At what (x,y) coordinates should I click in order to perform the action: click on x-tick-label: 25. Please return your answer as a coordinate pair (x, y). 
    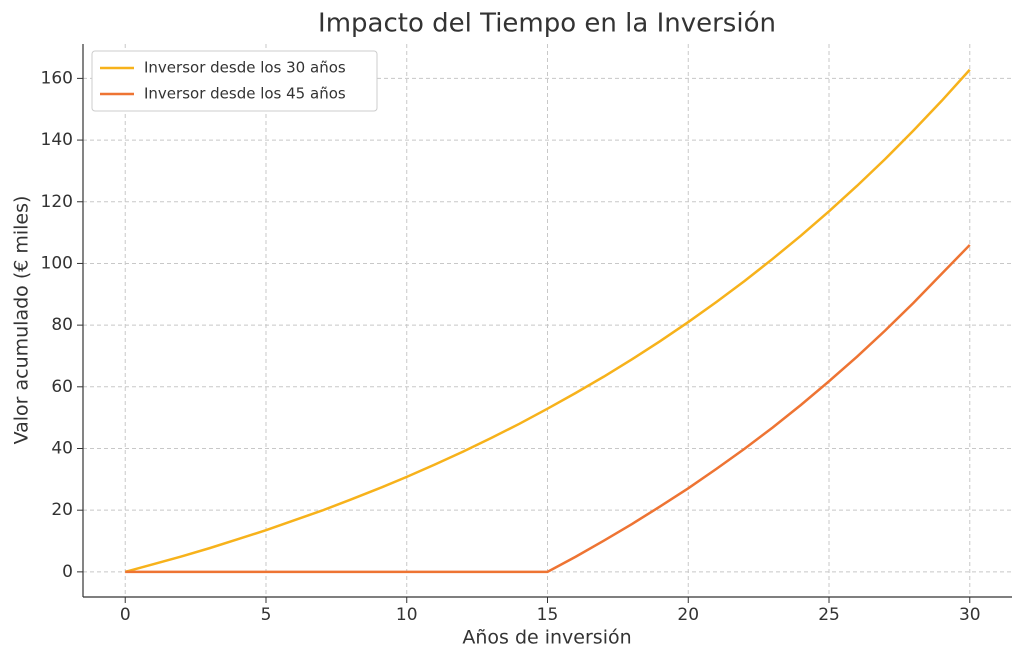
    Looking at the image, I should click on (829, 615).